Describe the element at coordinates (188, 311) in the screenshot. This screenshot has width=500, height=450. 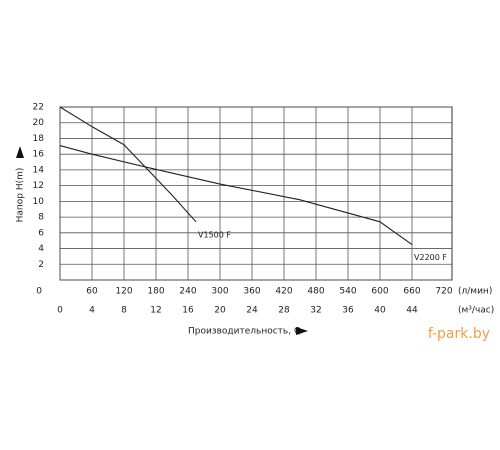
I see `x-tick-label: 16` at that location.